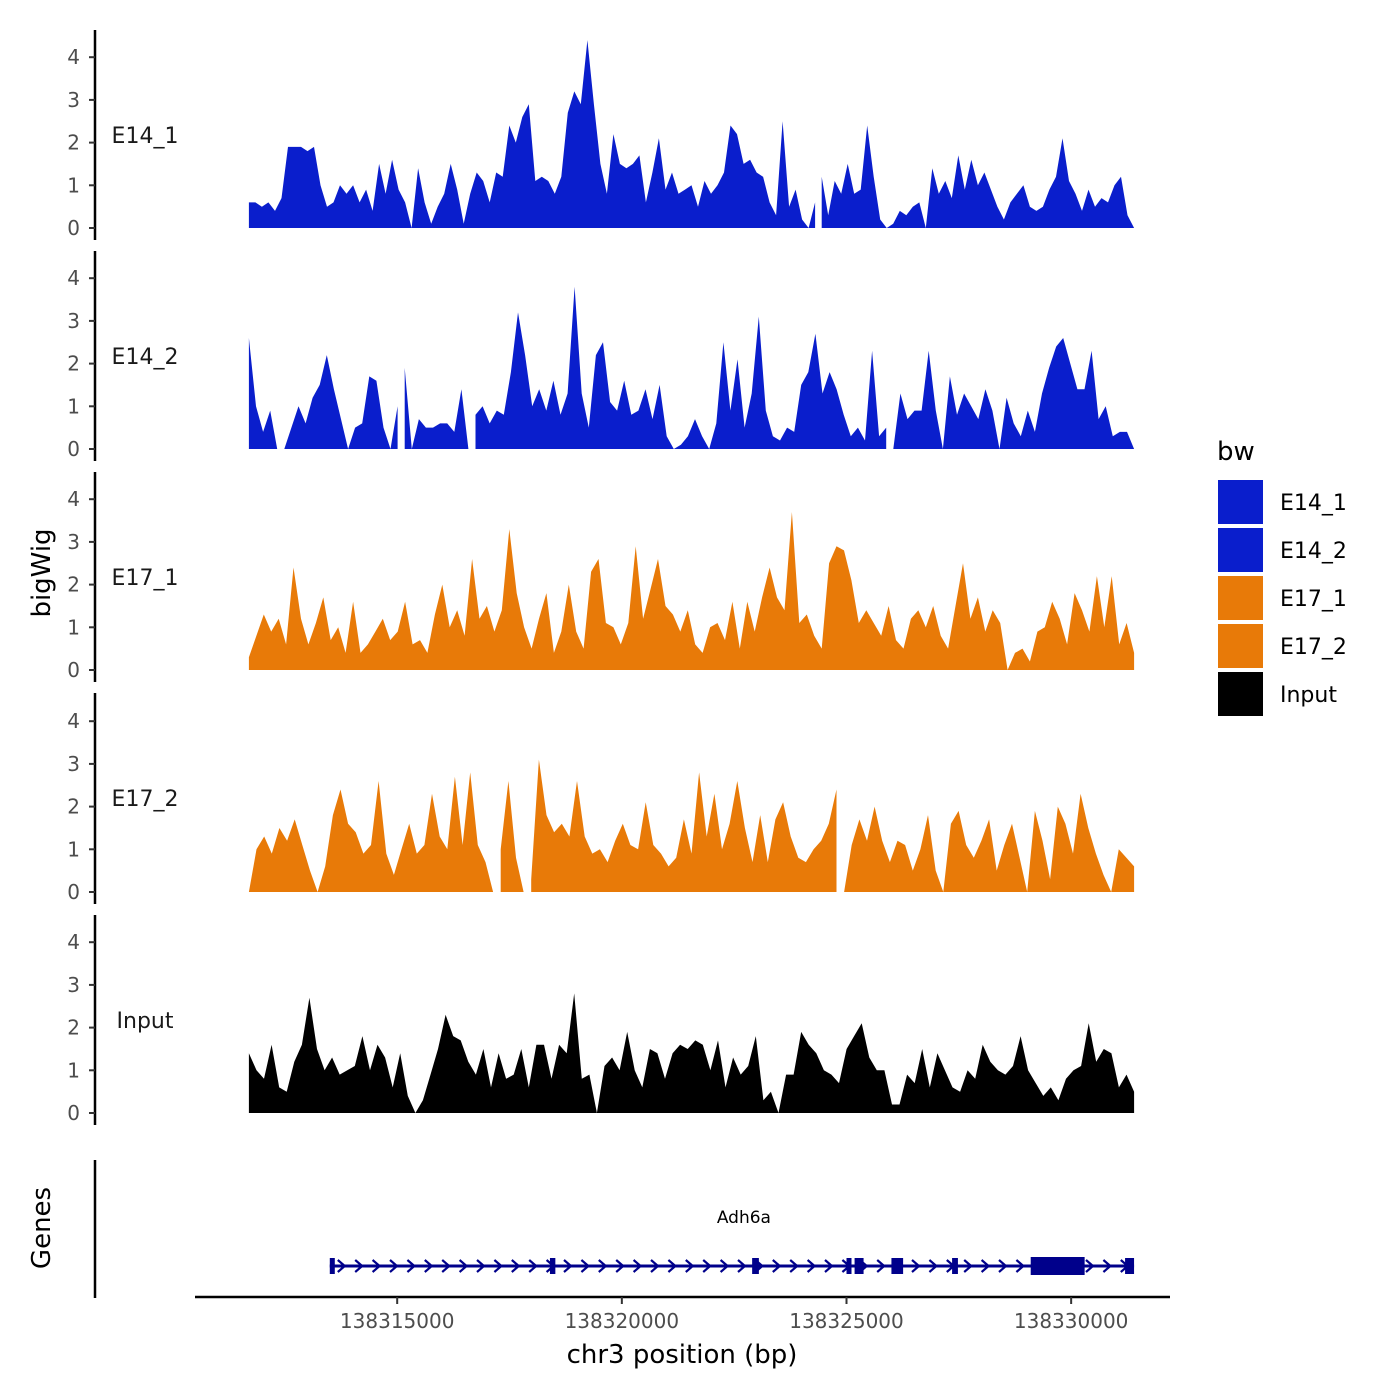  I want to click on track-e14-2: 0 1 2 3 4 E14_2, so click(601, 356).